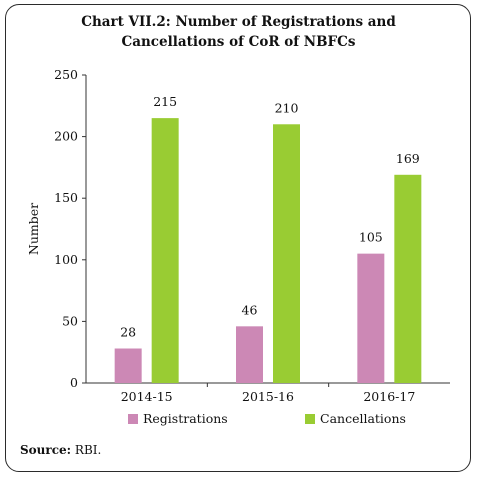 This screenshot has width=477, height=477. I want to click on data-label: 28, so click(128, 332).